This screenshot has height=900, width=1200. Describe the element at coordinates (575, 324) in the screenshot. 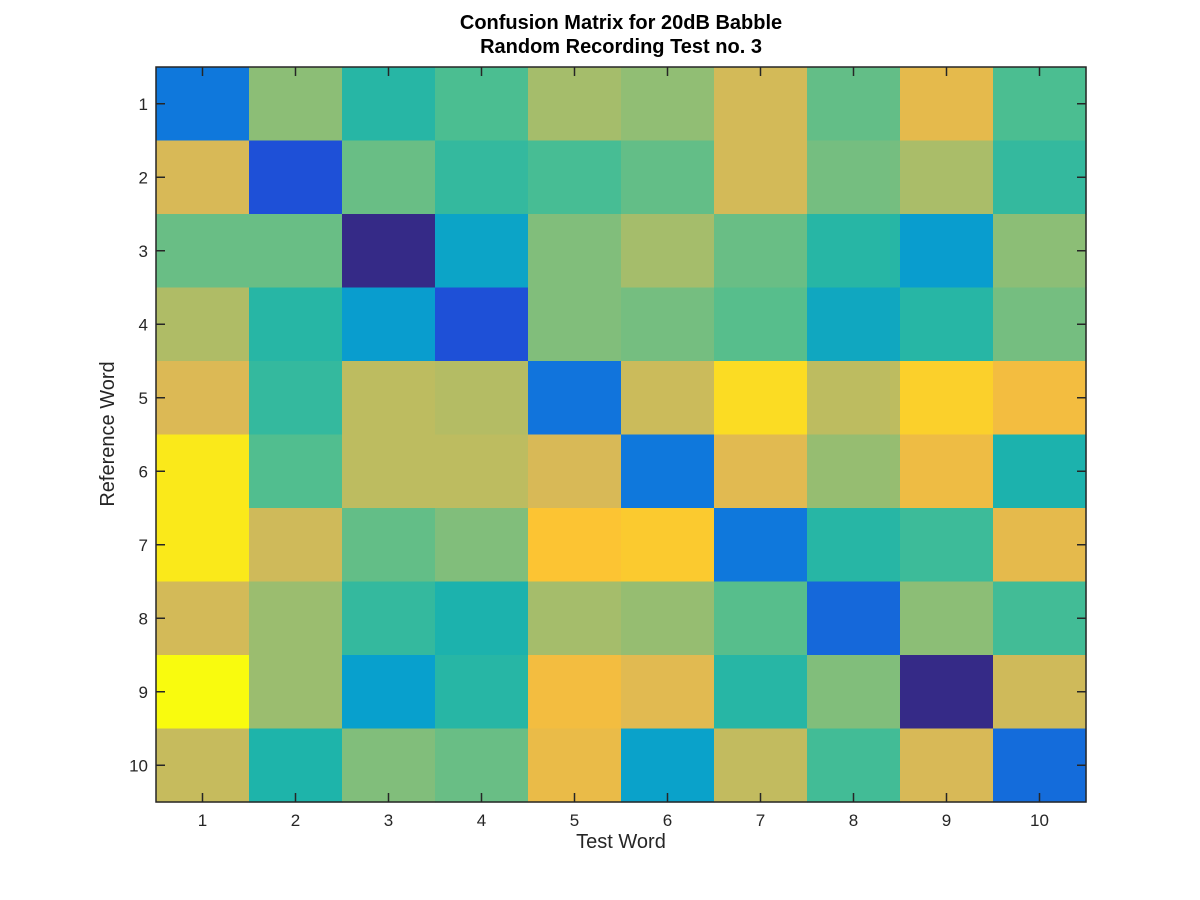

I see `heatmap-cell-r4-c5` at that location.